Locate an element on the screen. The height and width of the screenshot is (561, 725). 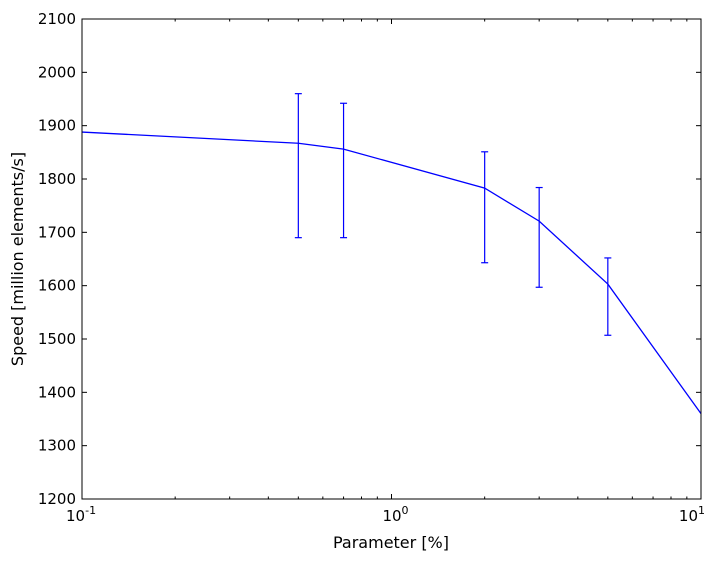
y-tick-label: 1300 is located at coordinates (57, 446).